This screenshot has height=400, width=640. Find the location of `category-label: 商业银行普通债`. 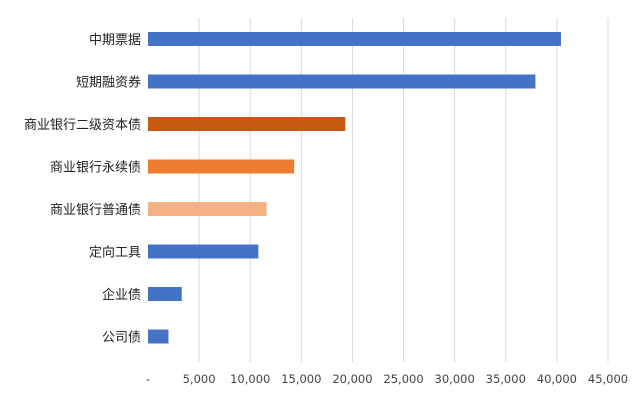

category-label: 商业银行普通债 is located at coordinates (95, 210).